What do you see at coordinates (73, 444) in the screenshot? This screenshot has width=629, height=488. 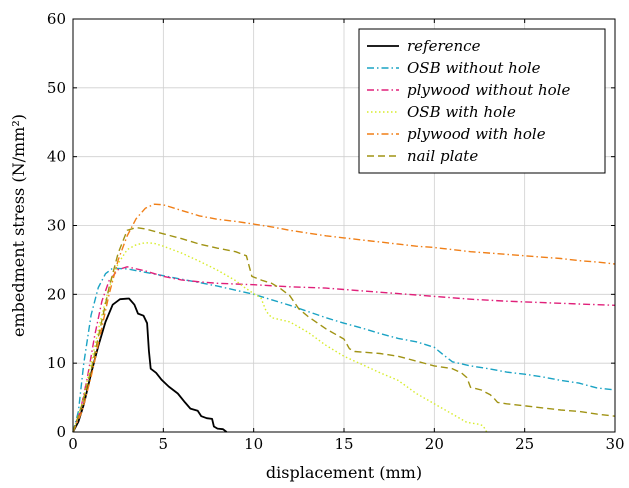 I see `x-tick-label: 0` at bounding box center [73, 444].